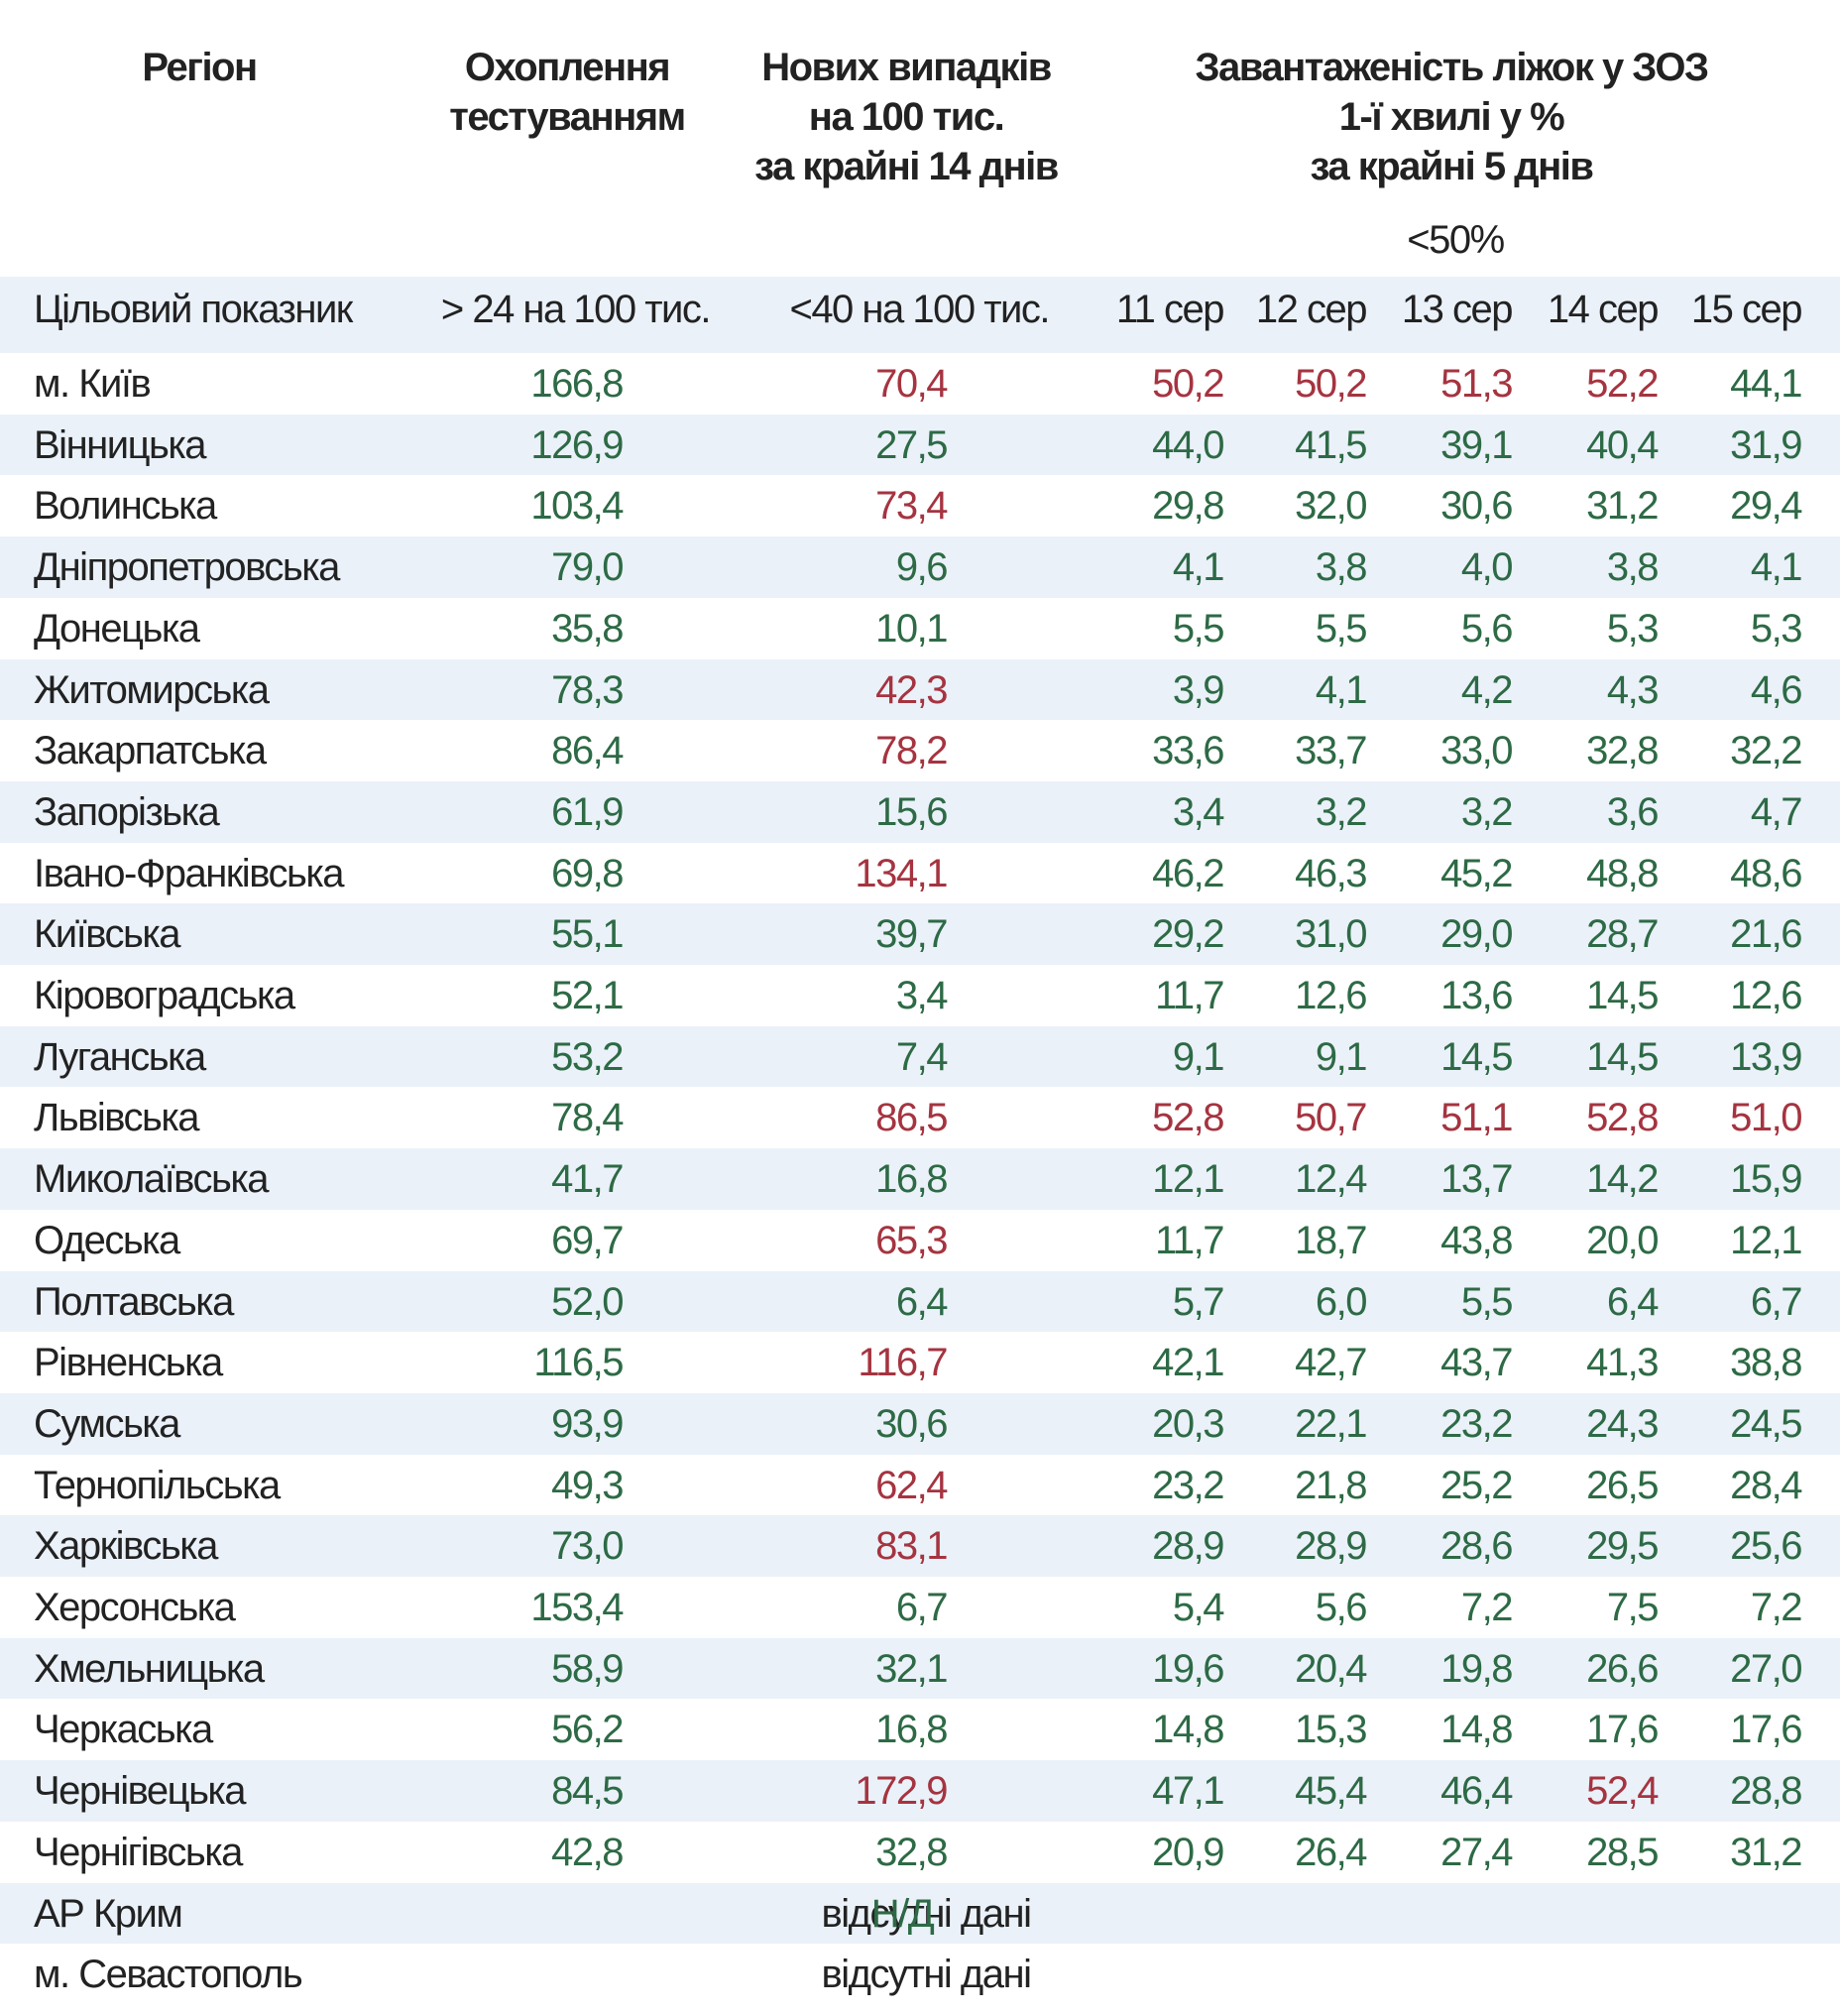  Describe the element at coordinates (1622, 1240) in the screenshot. I see `cell-value: 20,0` at that location.